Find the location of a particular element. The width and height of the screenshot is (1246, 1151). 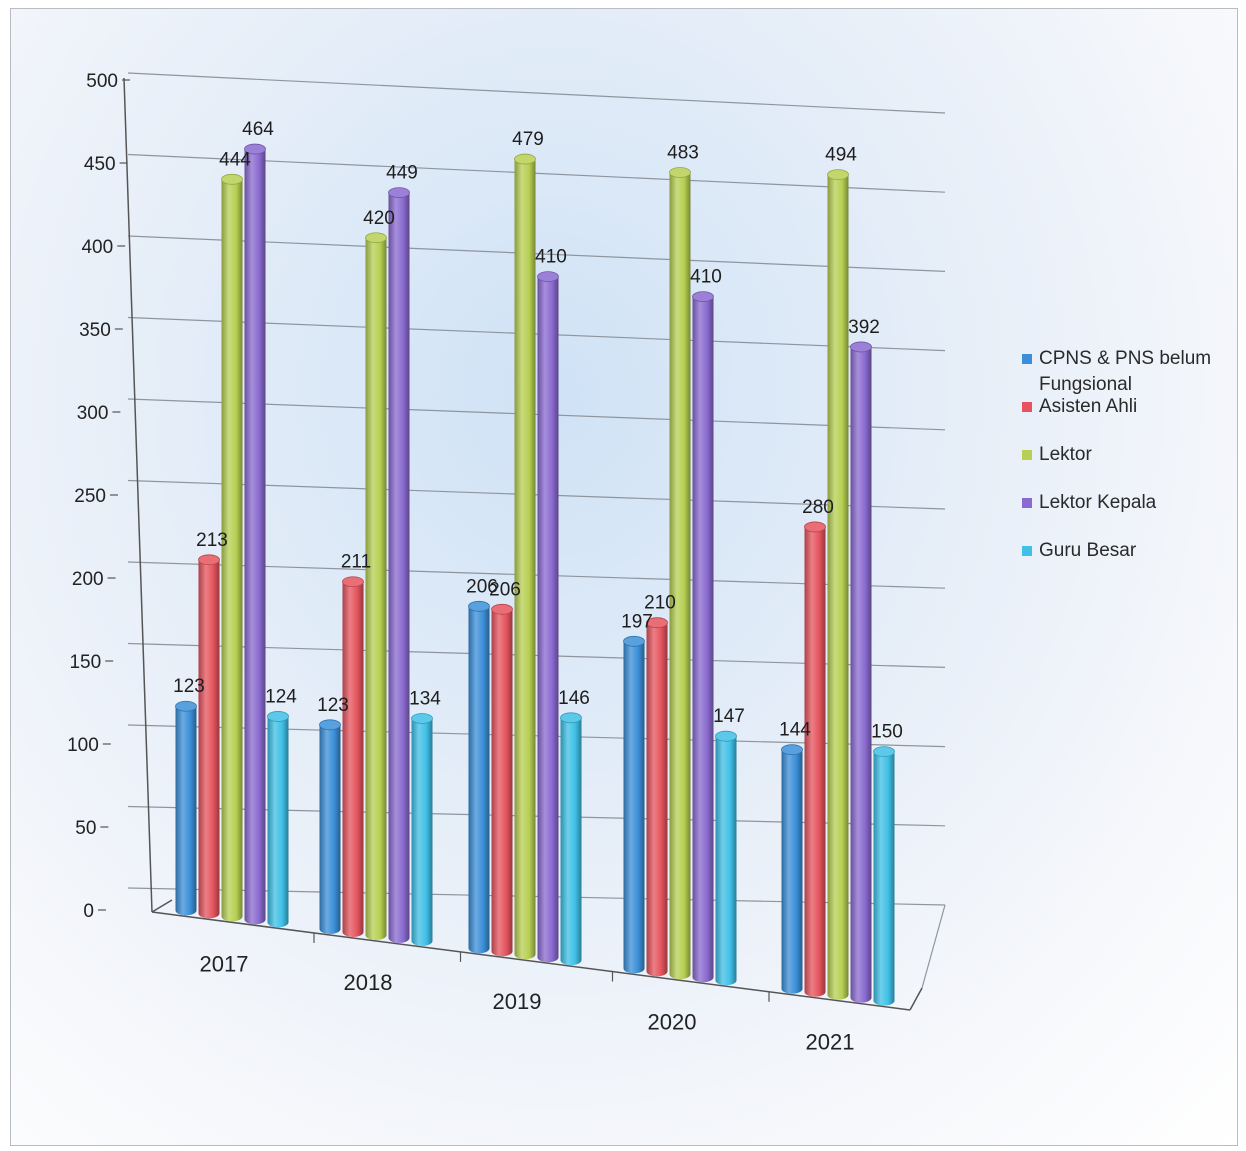

legend-swatch-asisten-ahli is located at coordinates (1027, 407).